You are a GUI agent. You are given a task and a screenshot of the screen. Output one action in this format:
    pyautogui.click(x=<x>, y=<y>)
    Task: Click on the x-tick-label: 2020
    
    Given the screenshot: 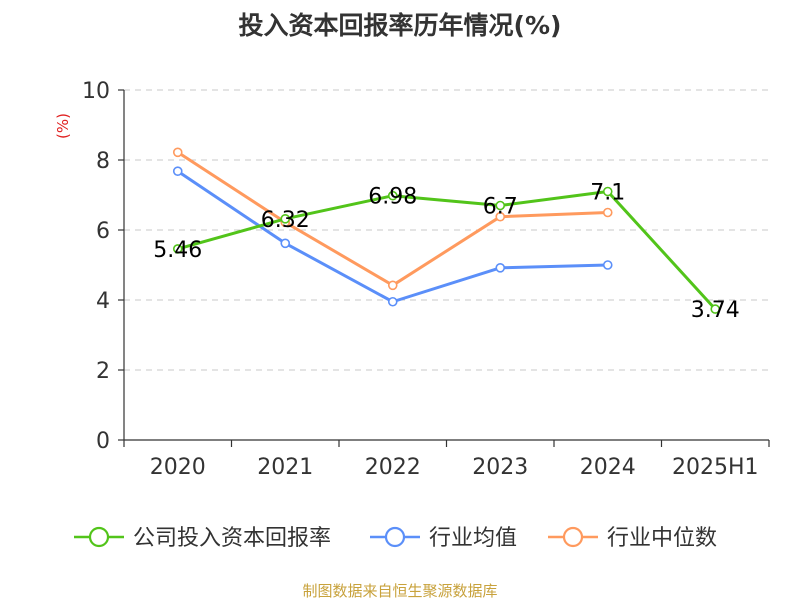 What is the action you would take?
    pyautogui.click(x=178, y=467)
    